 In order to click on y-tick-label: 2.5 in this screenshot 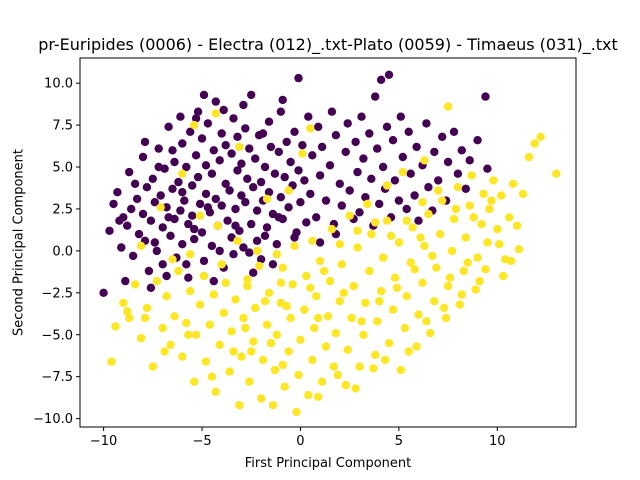, I will do `click(62, 209)`.